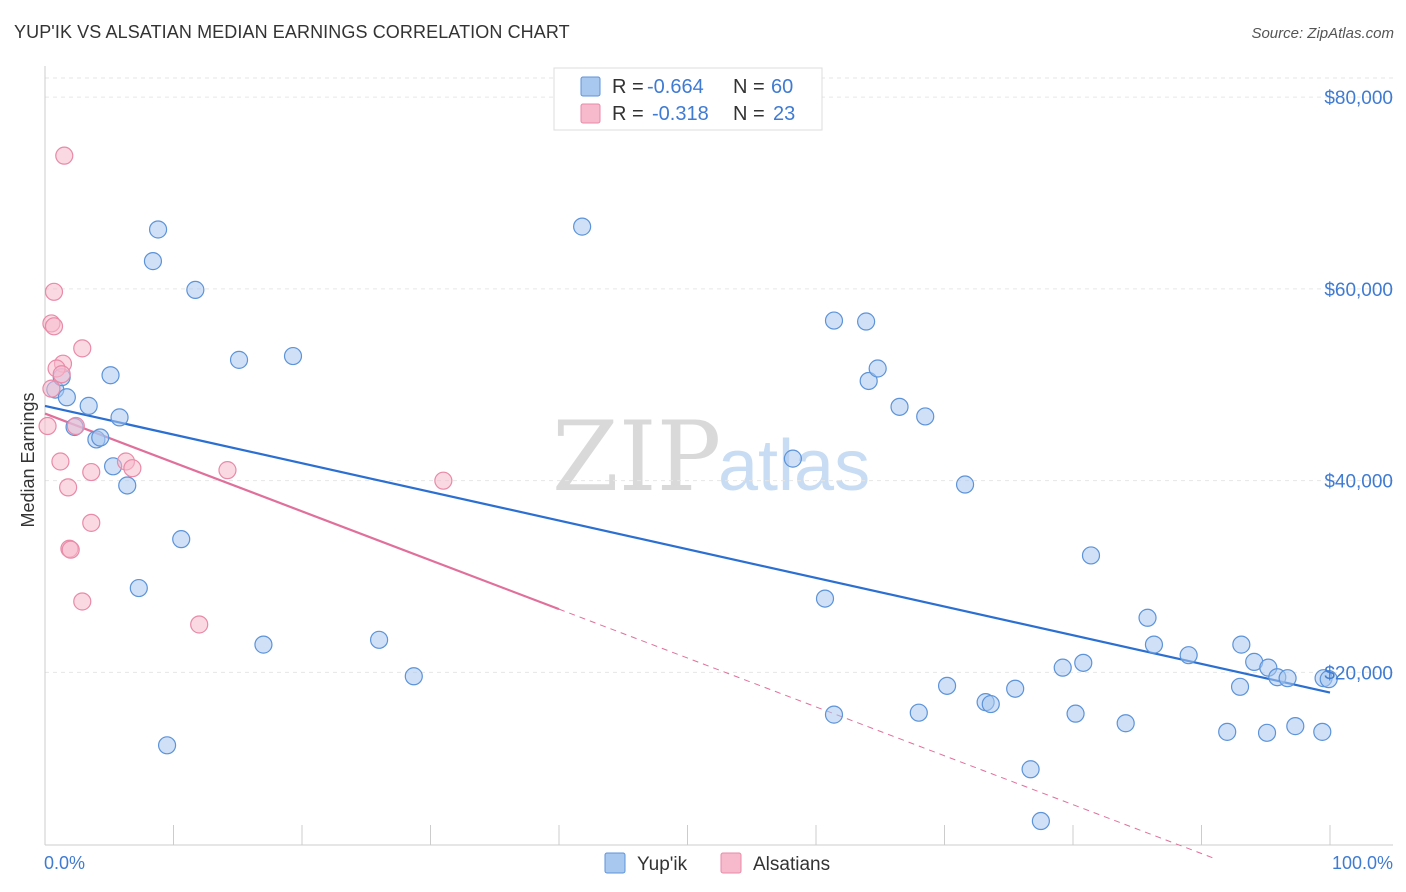 This screenshot has height=892, width=1406. Describe the element at coordinates (628, 87) in the screenshot. I see `legend-r-label-yupik: R =` at that location.